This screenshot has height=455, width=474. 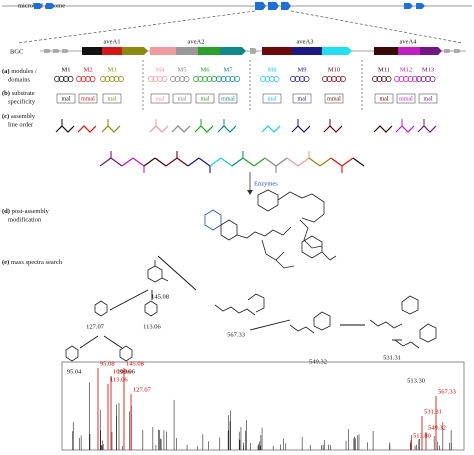 I want to click on svg-text: (c) assembly, so click(x=19, y=116).